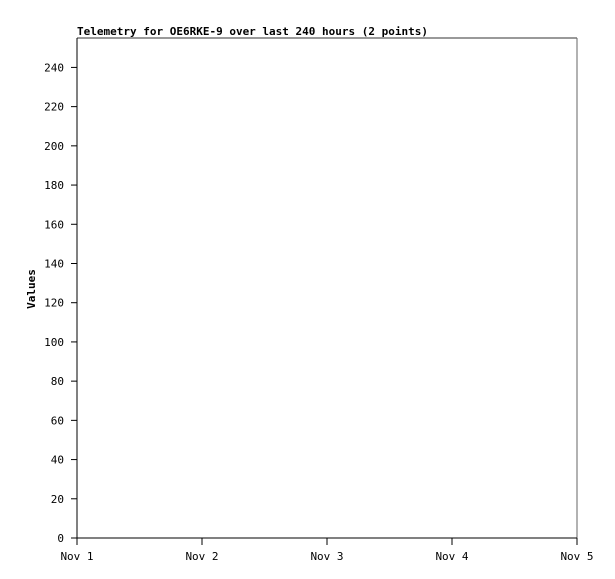  What do you see at coordinates (326, 556) in the screenshot?
I see `x-tick-label: Nov 3` at bounding box center [326, 556].